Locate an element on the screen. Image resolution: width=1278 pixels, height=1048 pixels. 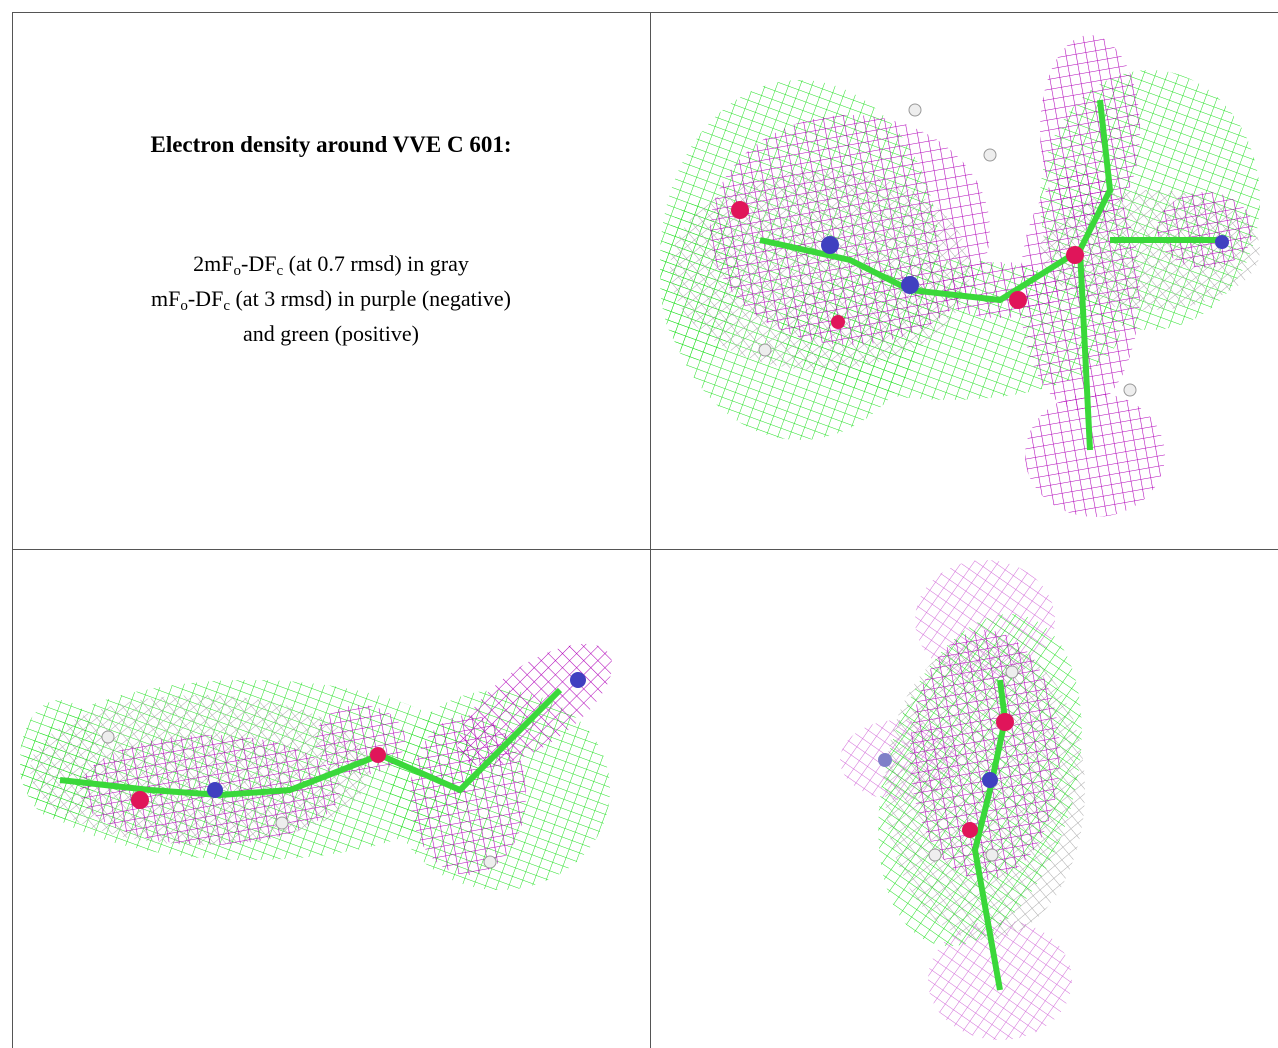
legend-line: 2mFo-DFc (at 0.7 rmsd) in gray is located at coordinates (331, 263).